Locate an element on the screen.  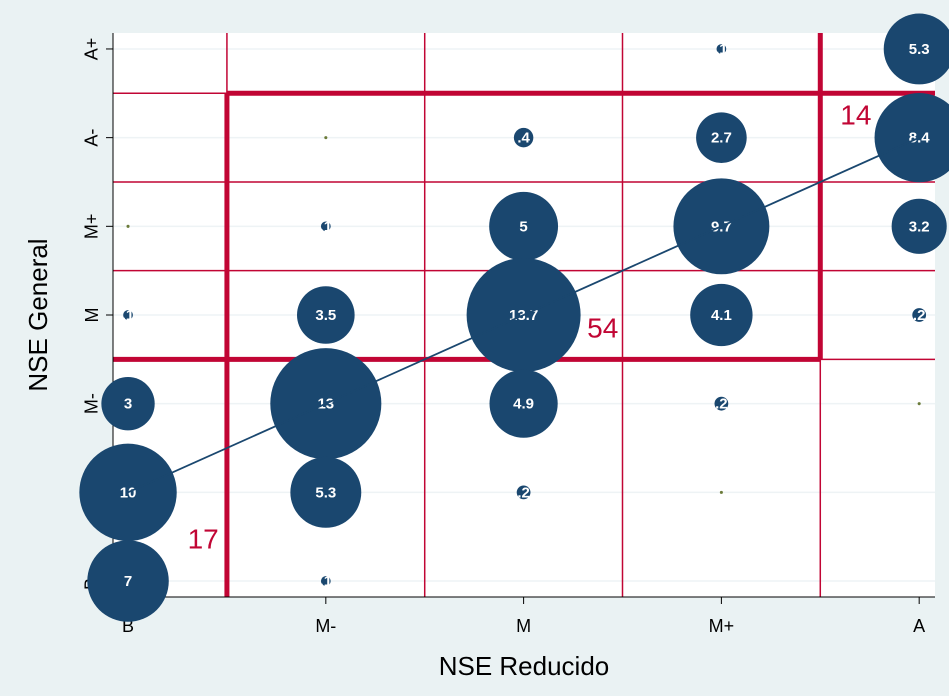
data-label: 4.9 is located at coordinates (523, 404).